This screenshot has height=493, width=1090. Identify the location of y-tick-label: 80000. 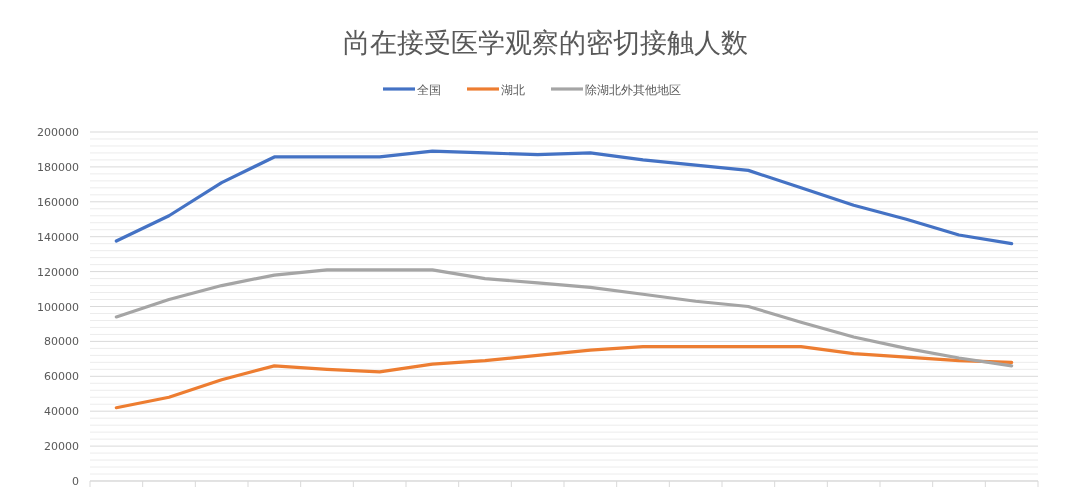
(61, 342).